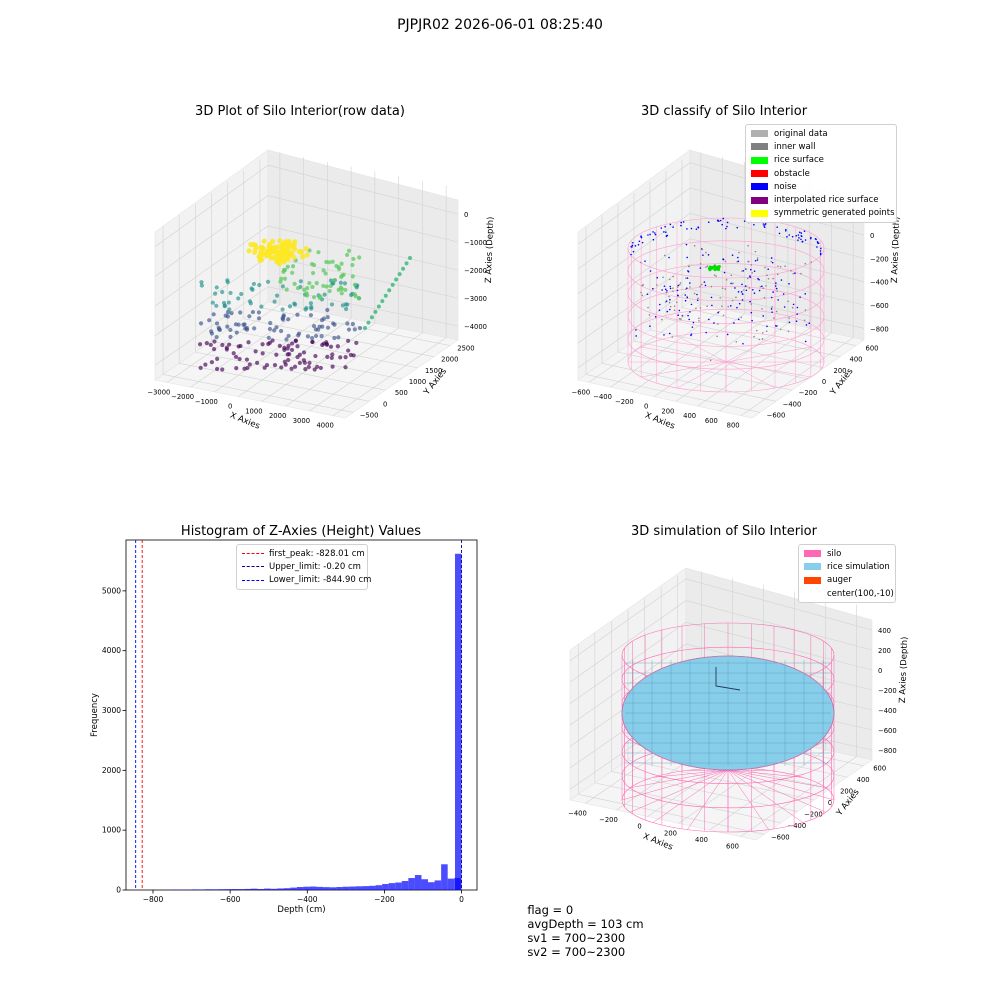  What do you see at coordinates (879, 306) in the screenshot?
I see `z-tick-label: −600` at bounding box center [879, 306].